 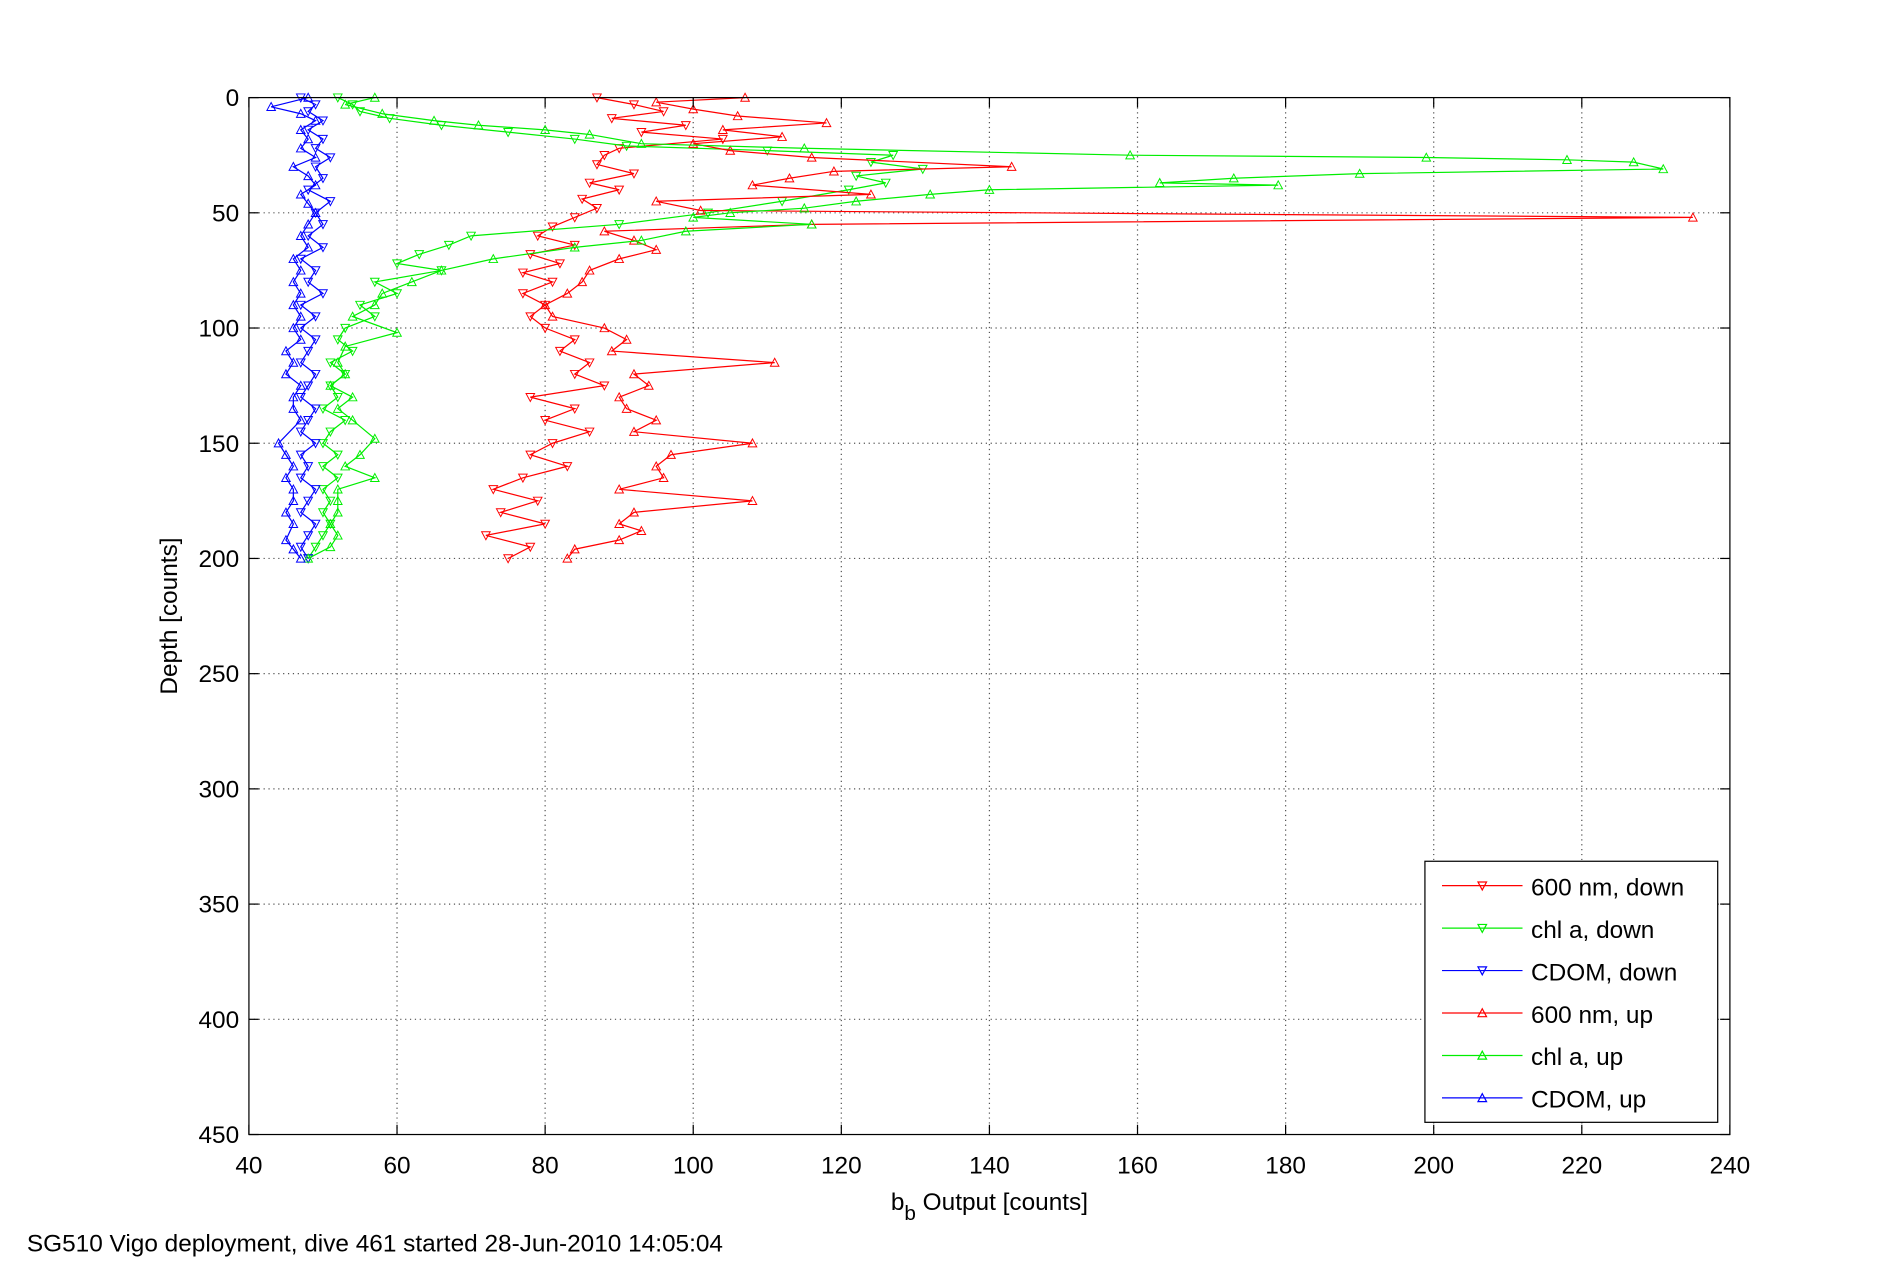 I want to click on legend-label: CDOM, up, so click(x=1588, y=1100).